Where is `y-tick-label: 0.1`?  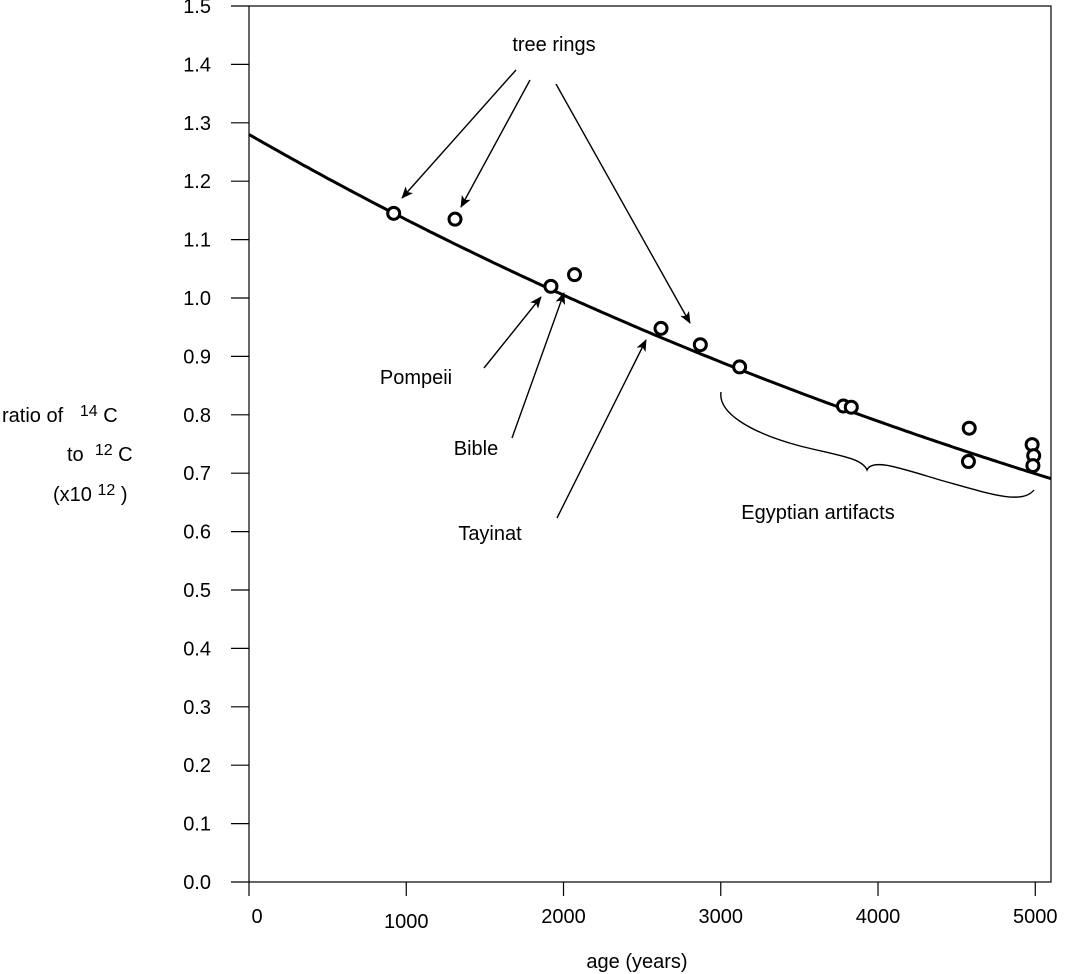 y-tick-label: 0.1 is located at coordinates (197, 825).